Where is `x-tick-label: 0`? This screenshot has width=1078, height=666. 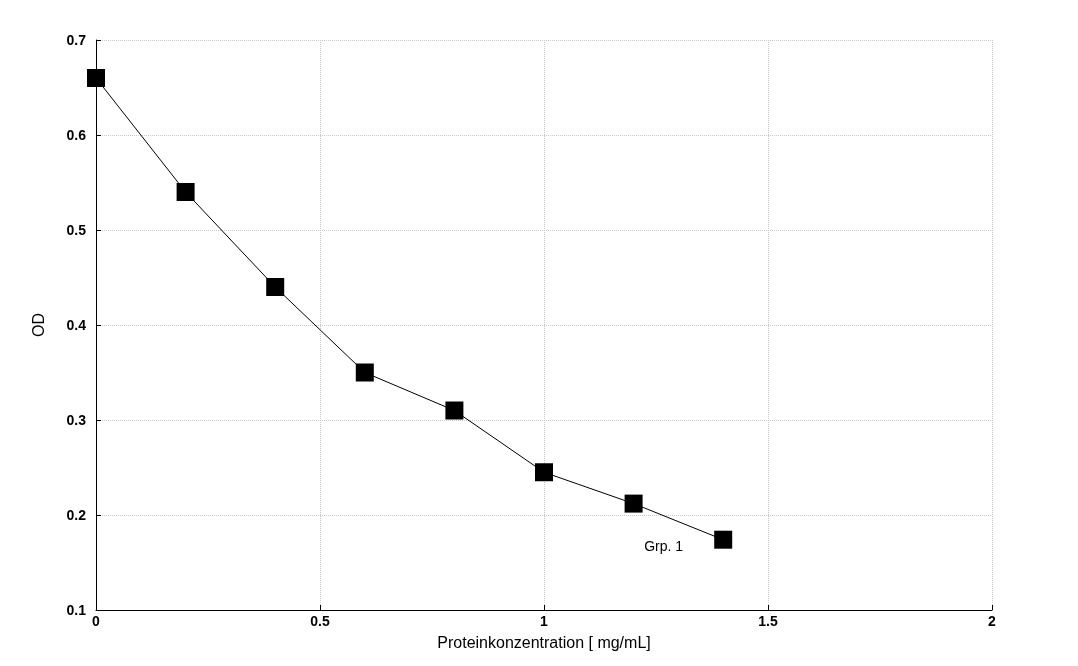
x-tick-label: 0 is located at coordinates (96, 621).